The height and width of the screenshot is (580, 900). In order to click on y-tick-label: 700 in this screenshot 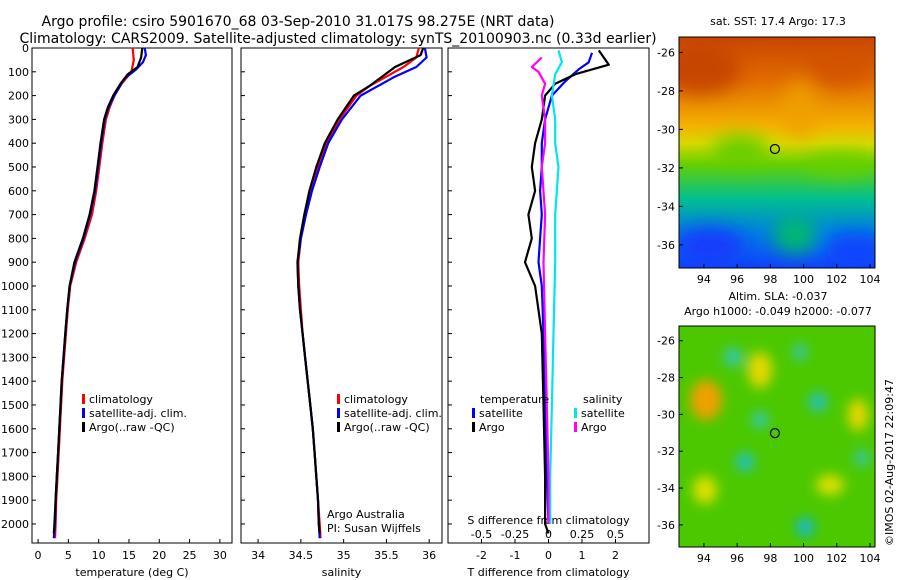, I will do `click(18, 215)`.